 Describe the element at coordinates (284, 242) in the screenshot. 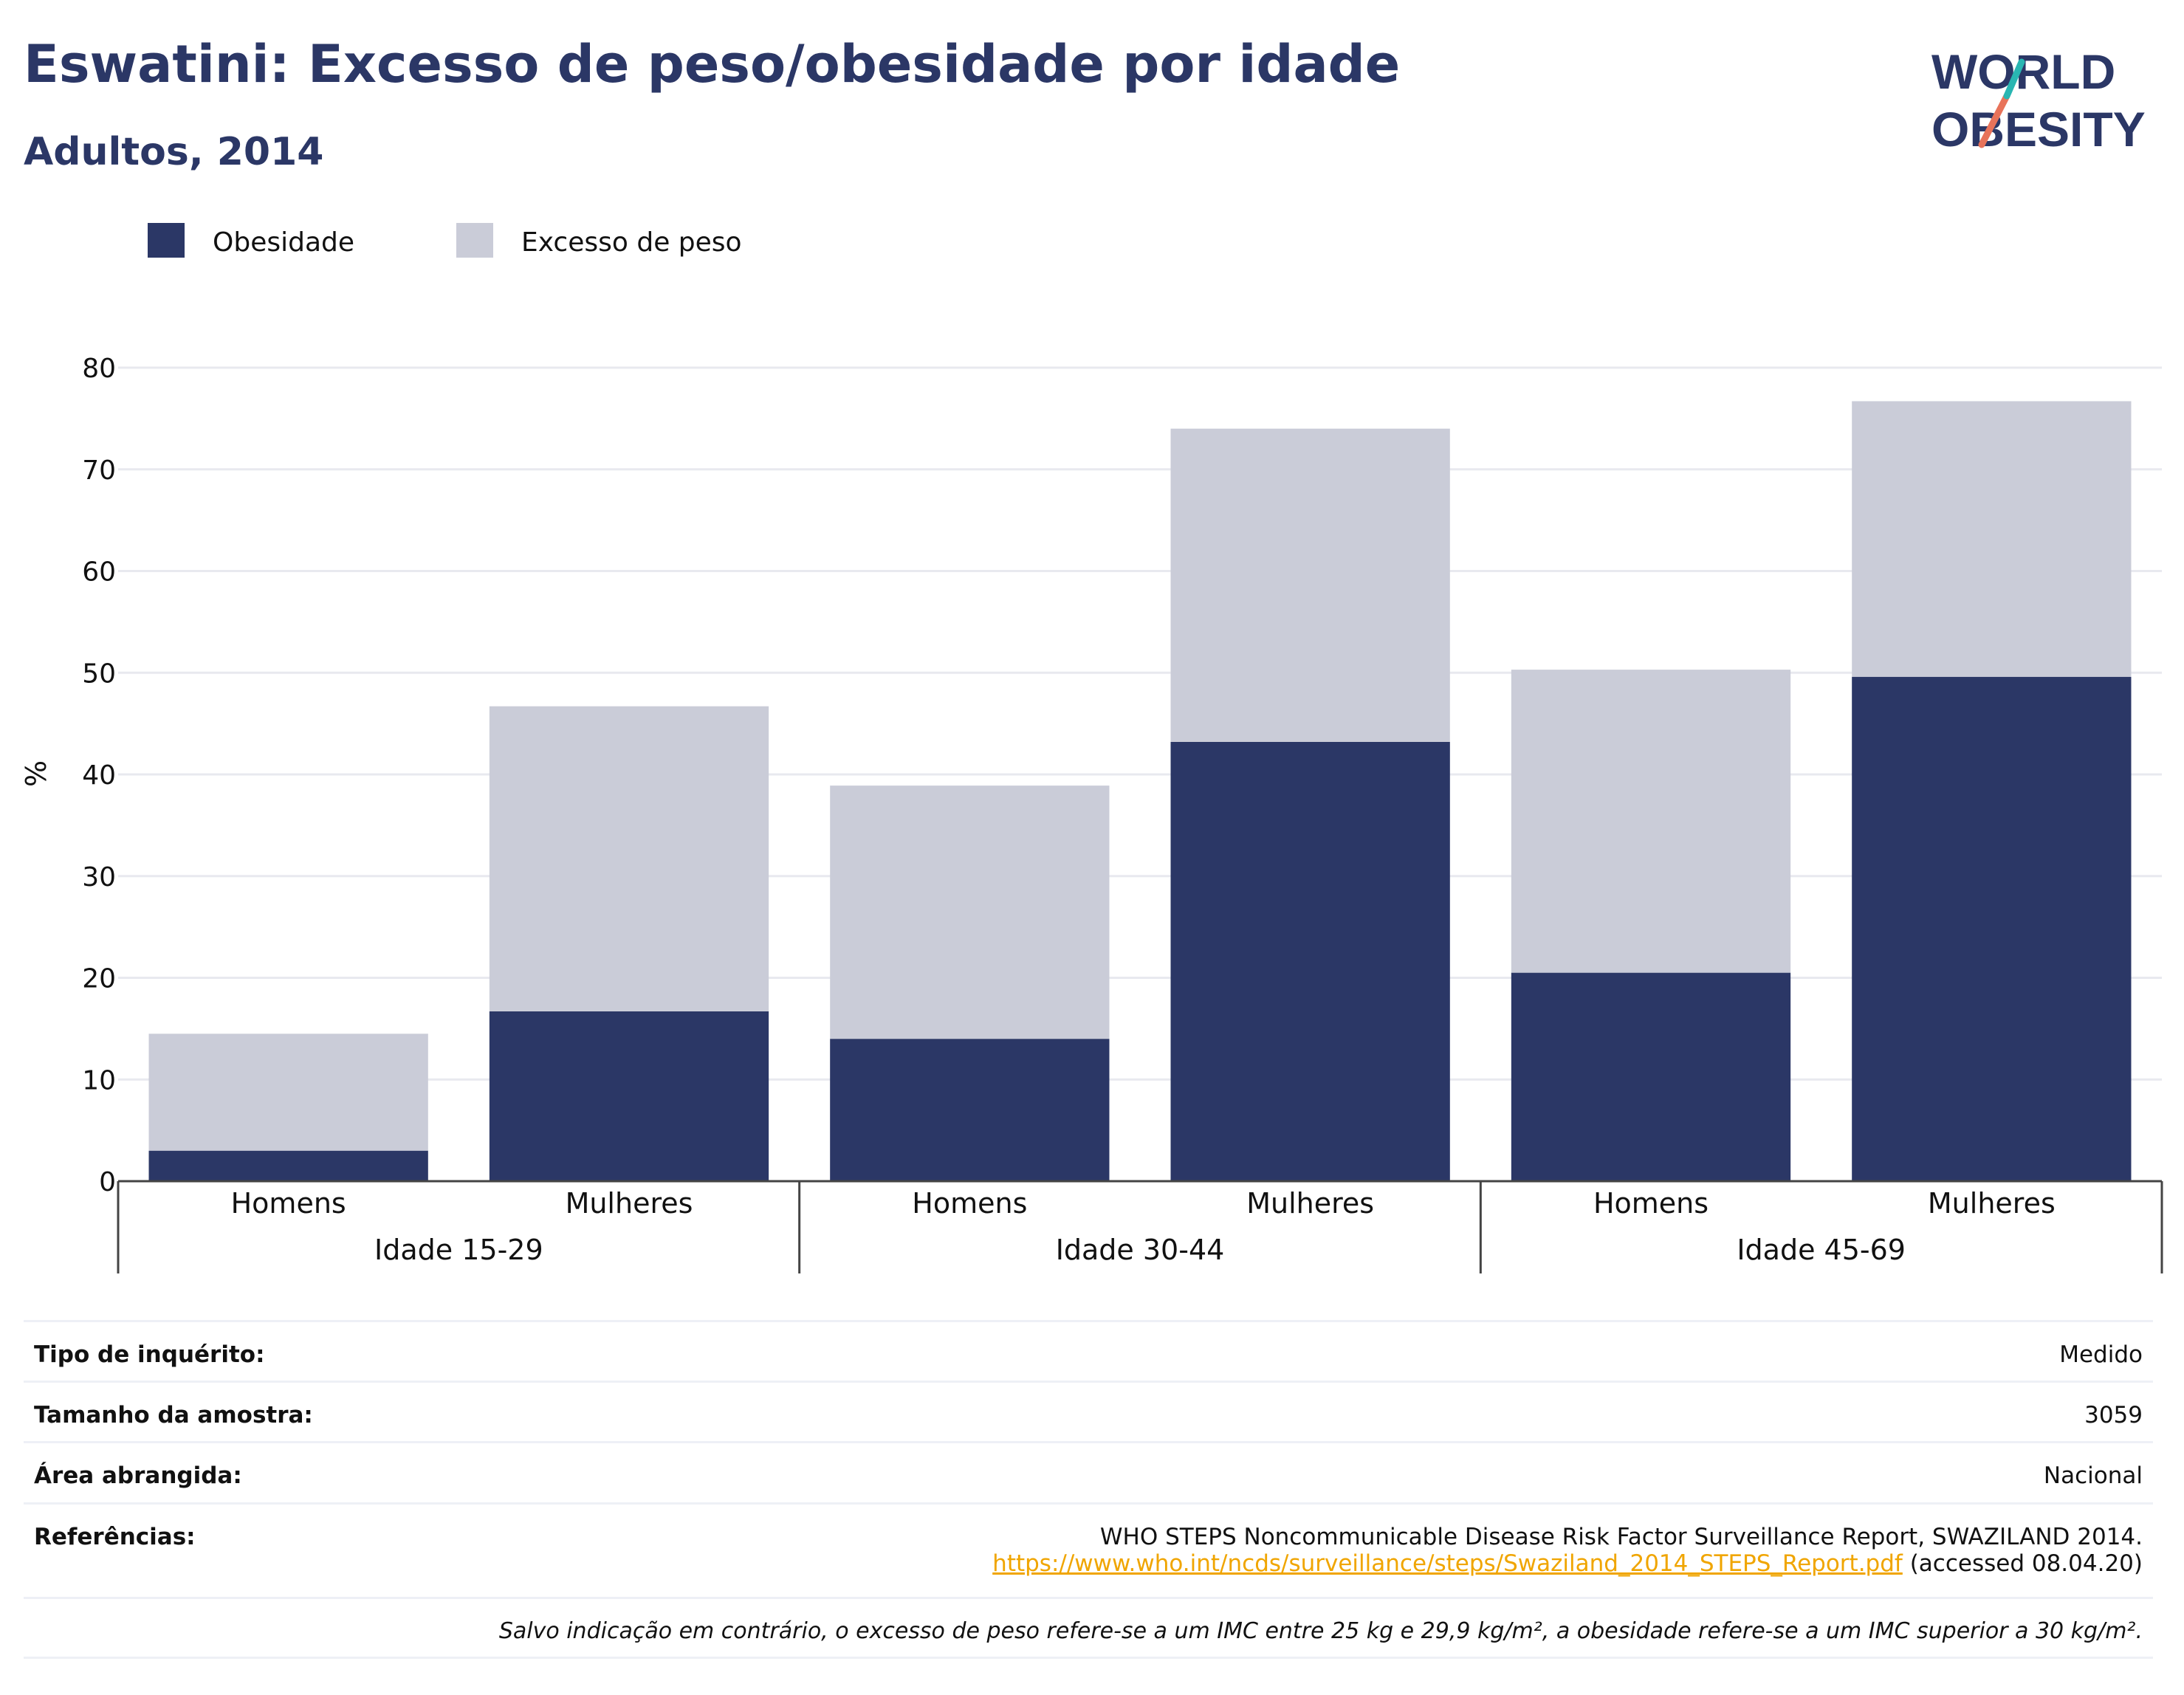

I see `legend-label-0: Obesidade` at that location.